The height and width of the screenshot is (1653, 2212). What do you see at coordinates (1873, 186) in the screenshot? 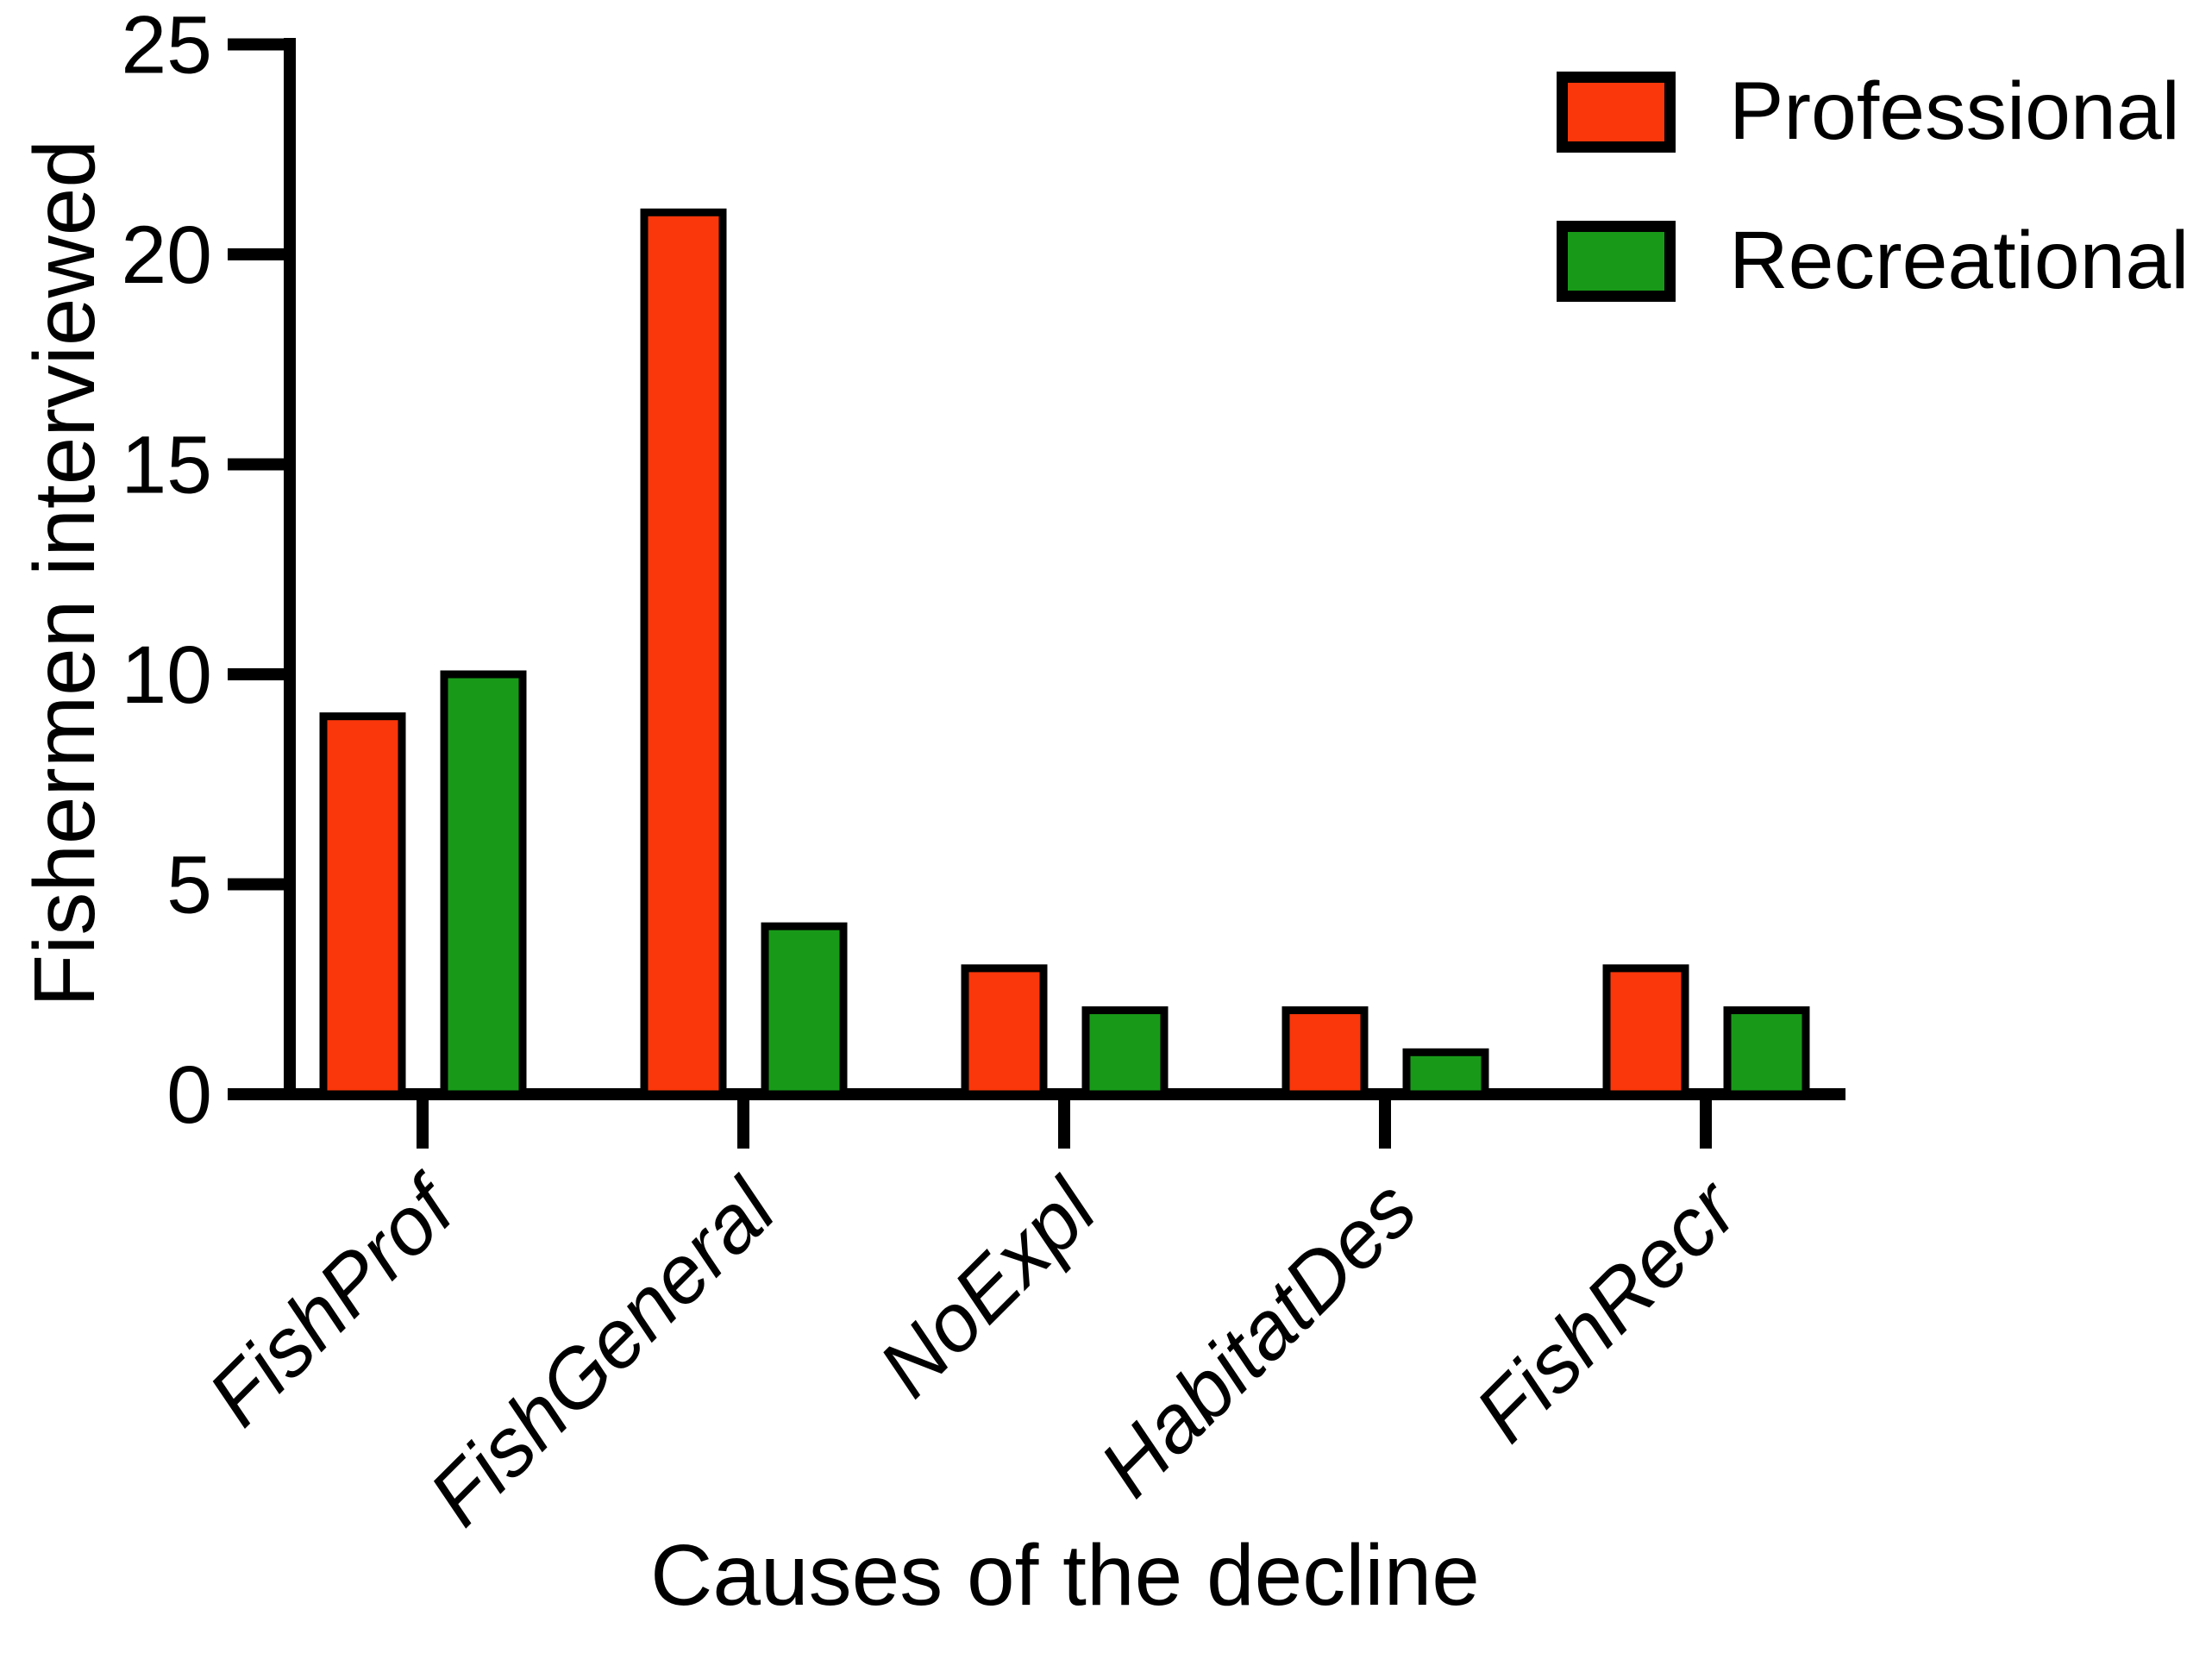
I see `chart-legend: Professional Recreational` at bounding box center [1873, 186].